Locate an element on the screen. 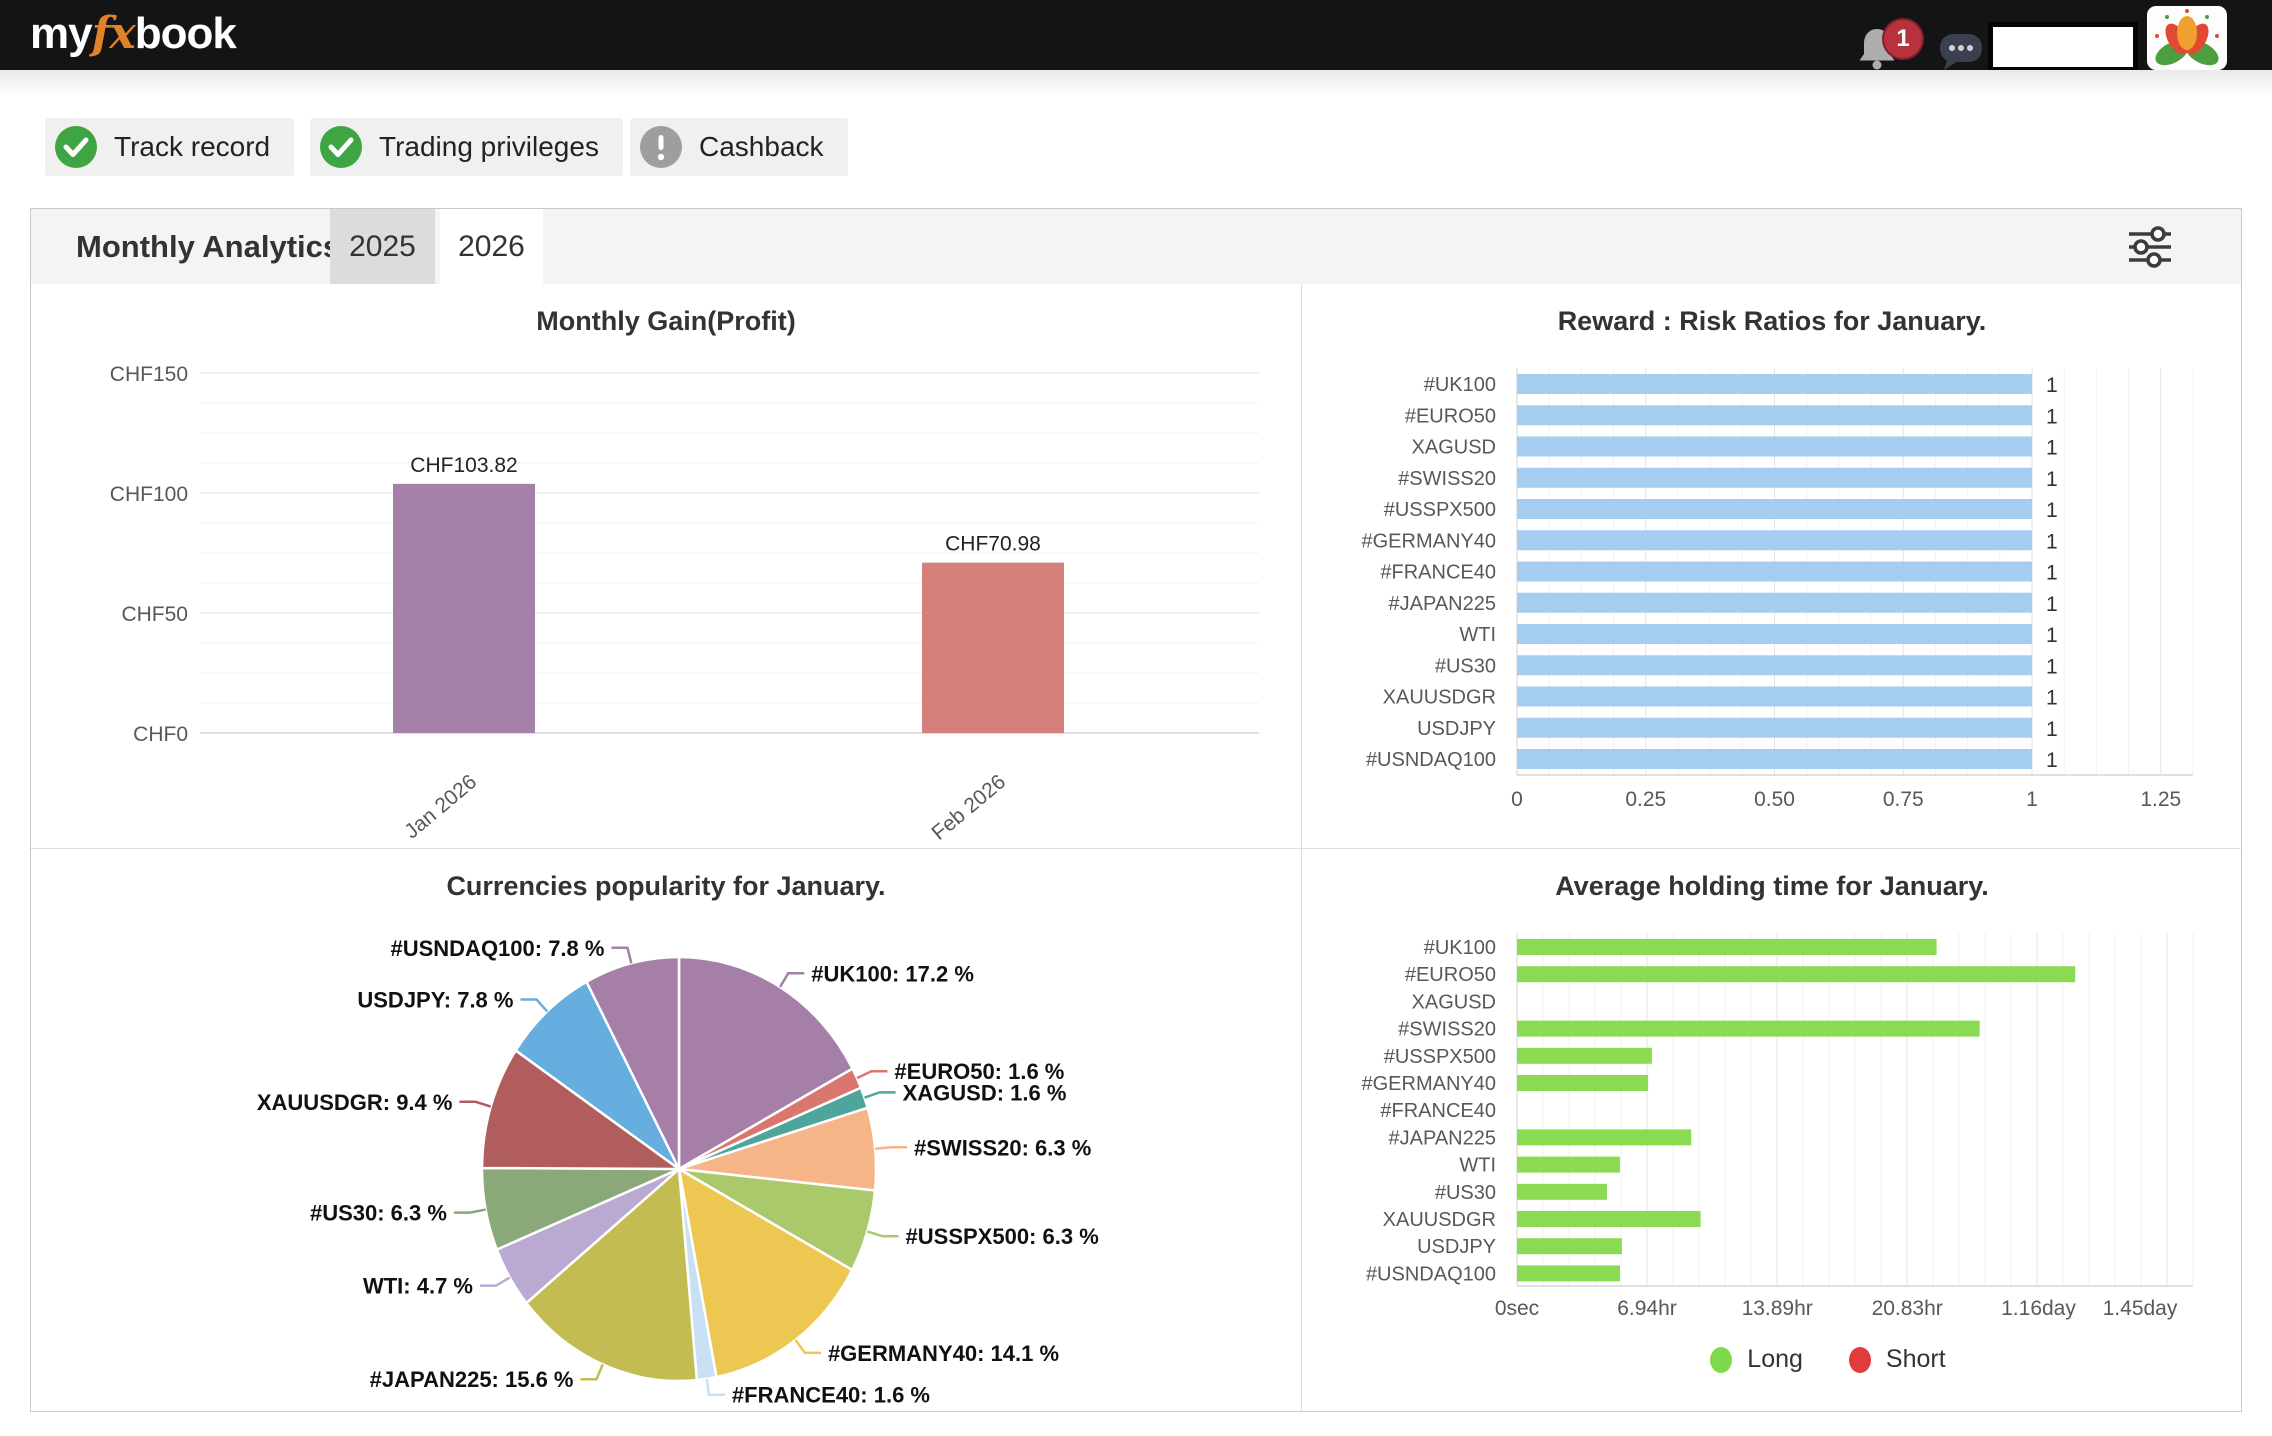  x-tick-label: 20.83hr is located at coordinates (1907, 1308).